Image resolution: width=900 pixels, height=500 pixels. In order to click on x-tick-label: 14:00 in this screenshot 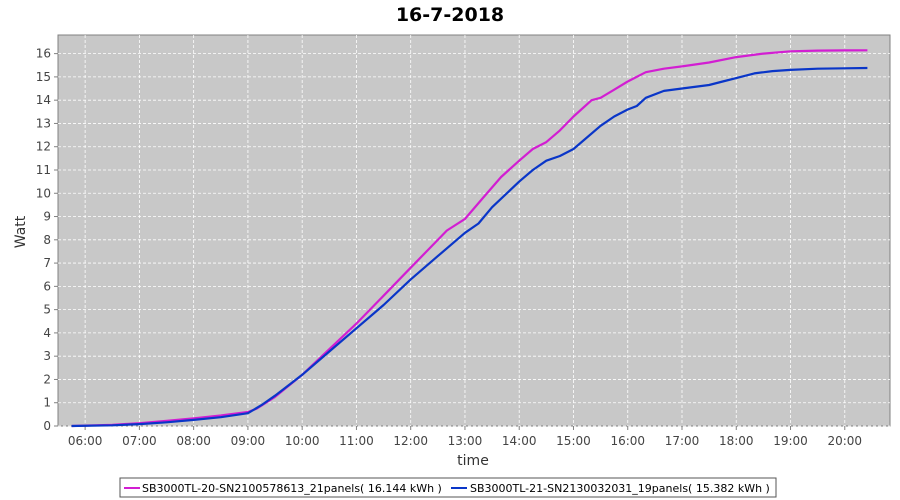, I will do `click(519, 441)`.